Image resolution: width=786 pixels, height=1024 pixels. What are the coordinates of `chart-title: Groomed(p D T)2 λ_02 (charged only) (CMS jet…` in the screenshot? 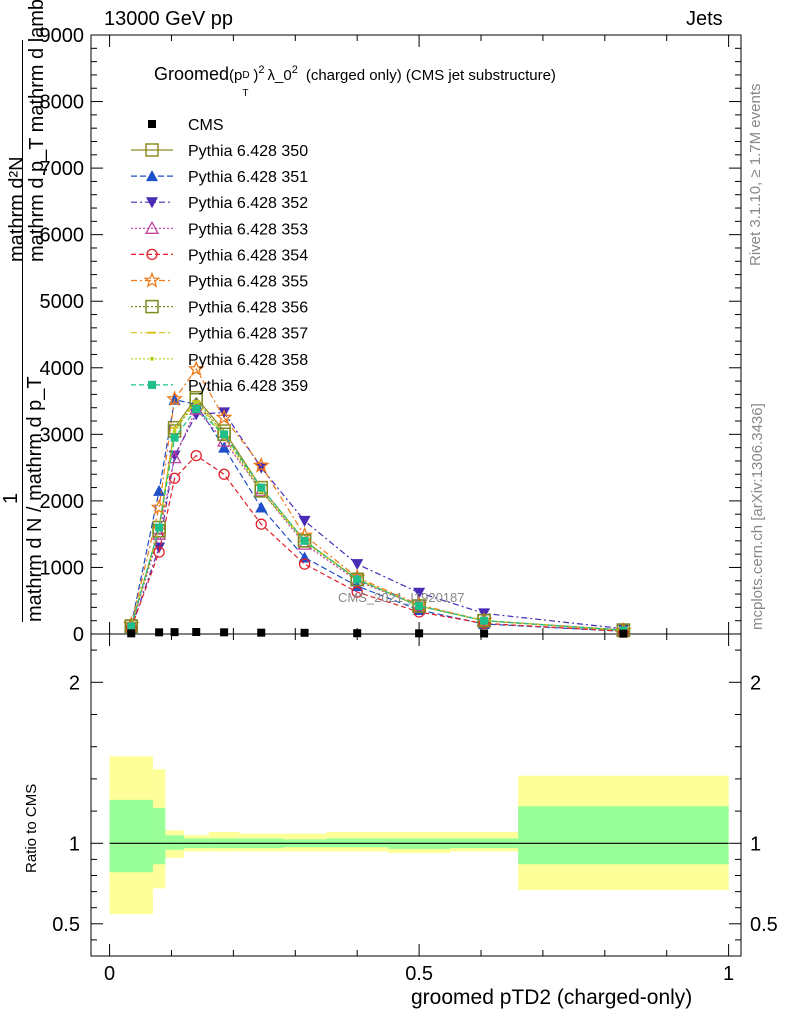 It's located at (355, 81).